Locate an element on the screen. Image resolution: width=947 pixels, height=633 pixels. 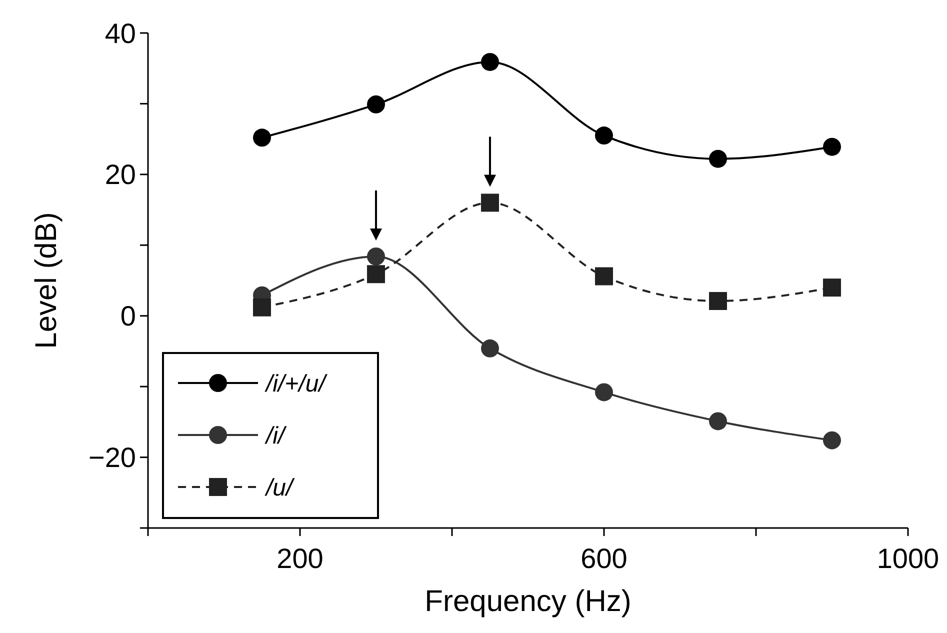
legend-label: /u/ is located at coordinates (280, 488).